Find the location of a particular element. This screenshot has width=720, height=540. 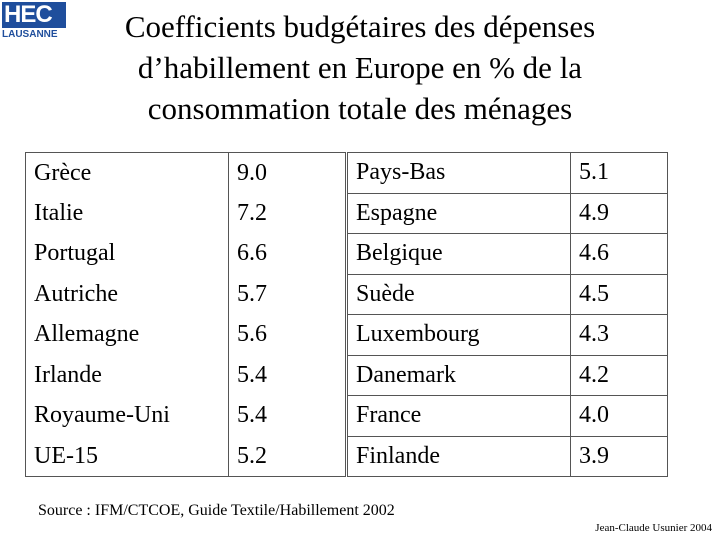

table-row: Allemagne 5.6 is located at coordinates (185, 334).